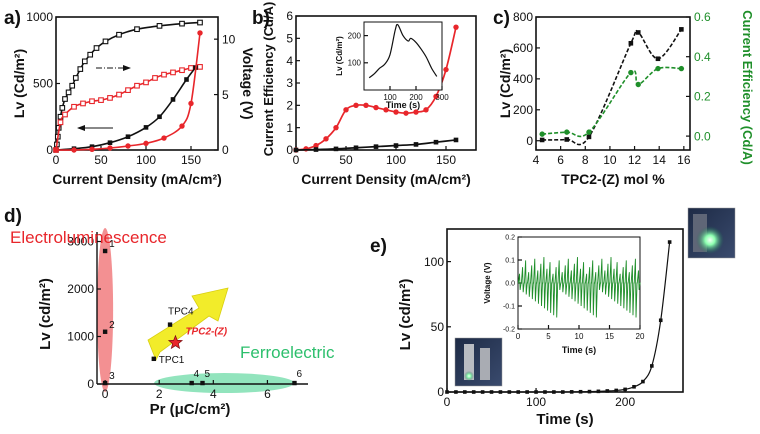 This screenshot has width=760, height=434. Describe the element at coordinates (710, 240) in the screenshot. I see `chart-e-photo-on-glow` at that location.